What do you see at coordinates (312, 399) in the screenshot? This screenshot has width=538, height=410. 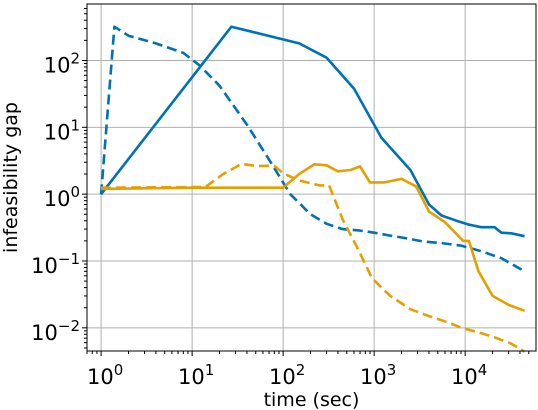 I see `x-axis-label: time (sec)` at bounding box center [312, 399].